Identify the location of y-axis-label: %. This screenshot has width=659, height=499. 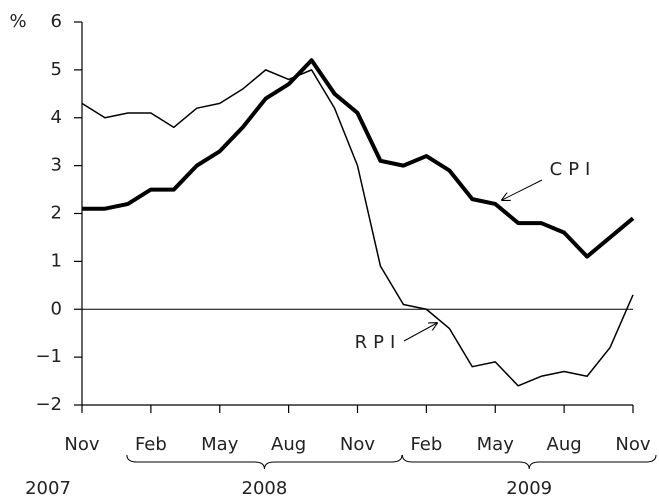
(17, 21).